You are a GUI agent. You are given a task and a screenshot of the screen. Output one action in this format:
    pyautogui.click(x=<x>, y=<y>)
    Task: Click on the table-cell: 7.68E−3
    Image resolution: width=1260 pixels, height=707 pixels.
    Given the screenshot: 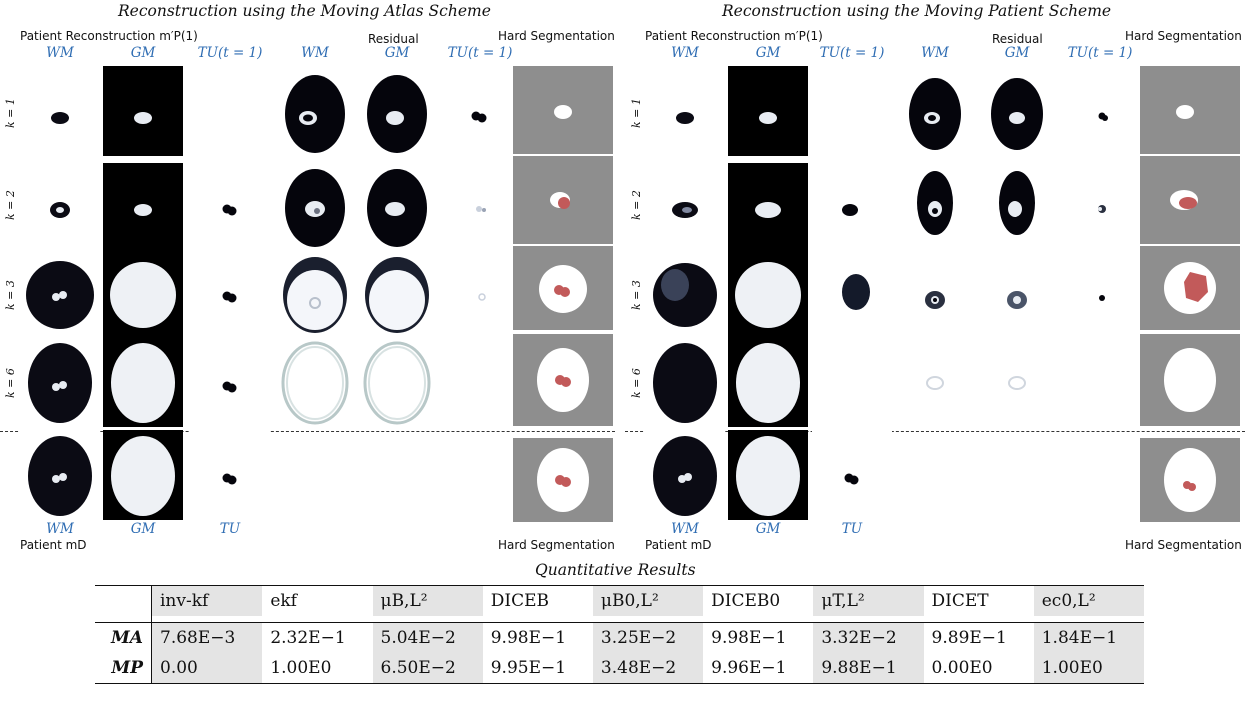 What is the action you would take?
    pyautogui.click(x=207, y=637)
    